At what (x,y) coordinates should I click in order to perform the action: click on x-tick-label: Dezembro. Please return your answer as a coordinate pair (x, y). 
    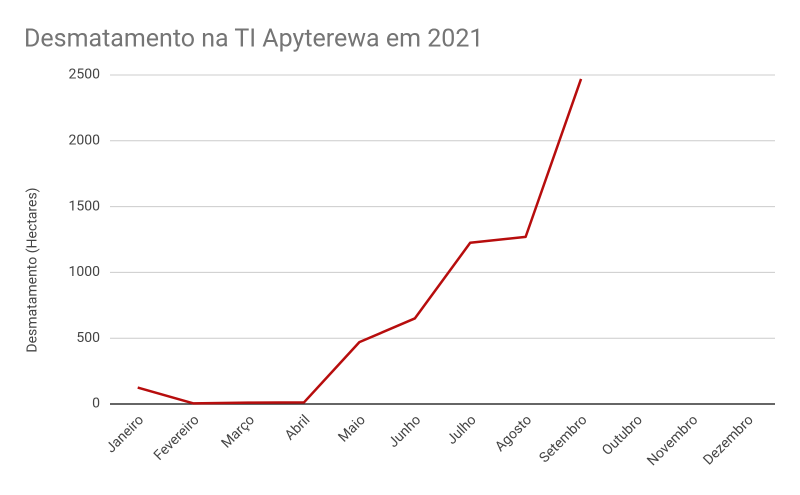
    Looking at the image, I should click on (728, 440).